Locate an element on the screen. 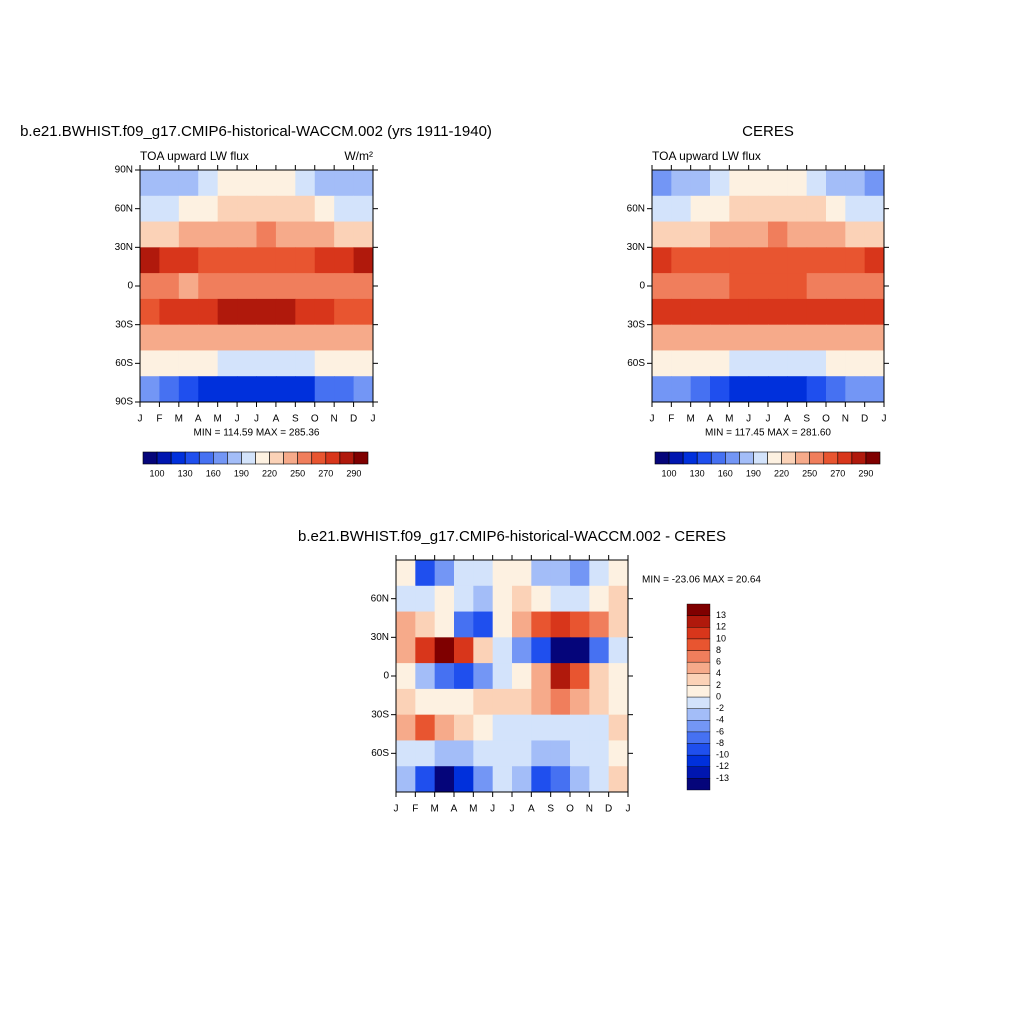  labelbar-label: 160 is located at coordinates (725, 473).